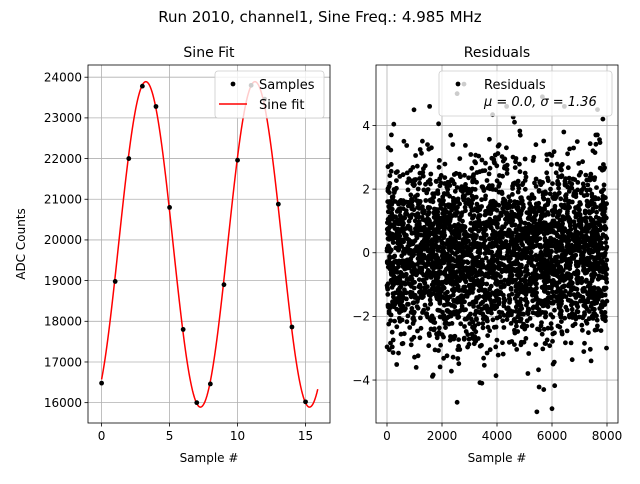 This screenshot has height=484, width=640. What do you see at coordinates (515, 85) in the screenshot?
I see `legend-residuals-label: Residuals` at bounding box center [515, 85].